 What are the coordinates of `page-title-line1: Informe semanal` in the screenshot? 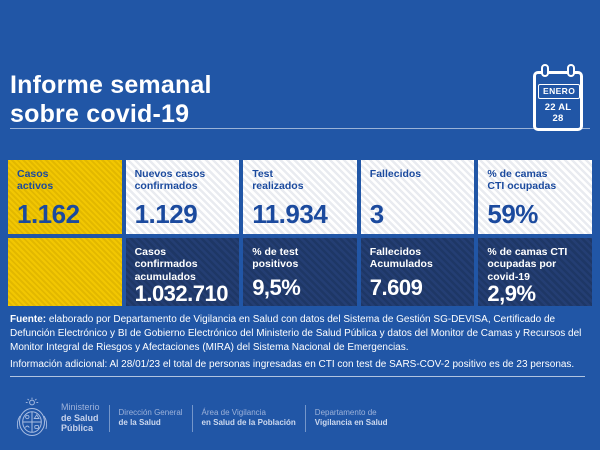 It's located at (111, 85).